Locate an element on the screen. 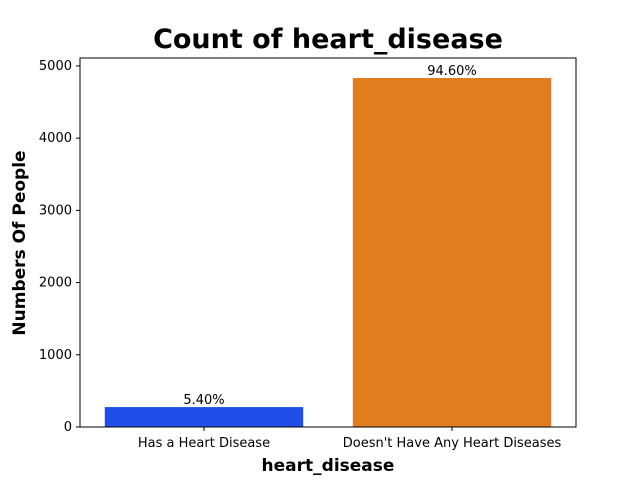 Image resolution: width=640 pixels, height=484 pixels. y-tick-label: 0 is located at coordinates (68, 427).